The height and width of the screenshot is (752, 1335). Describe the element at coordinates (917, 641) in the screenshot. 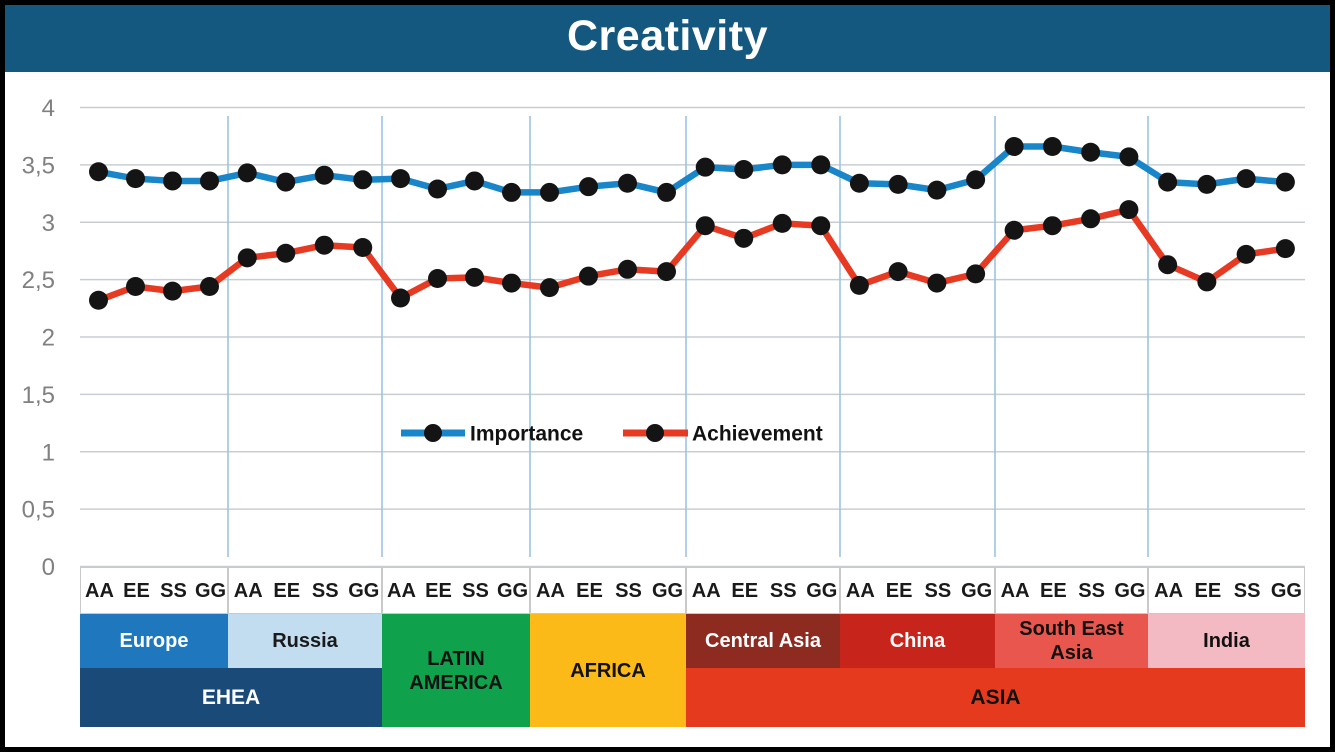

I see `region-band-china: China` at that location.